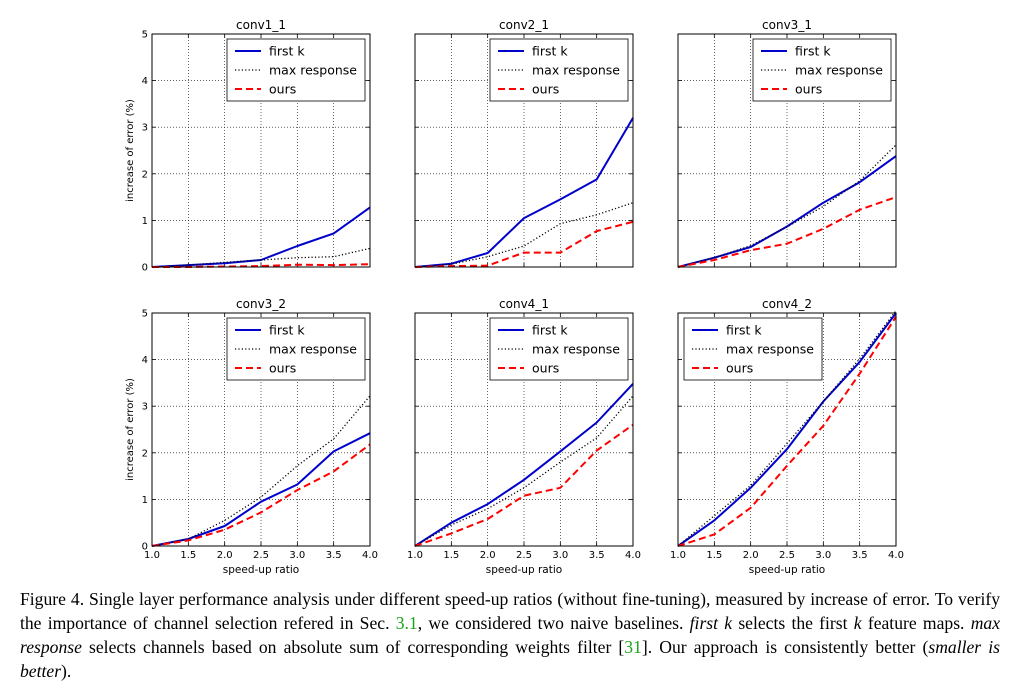 The height and width of the screenshot is (683, 1022). Describe the element at coordinates (261, 25) in the screenshot. I see `chart-title: conv1_1` at that location.